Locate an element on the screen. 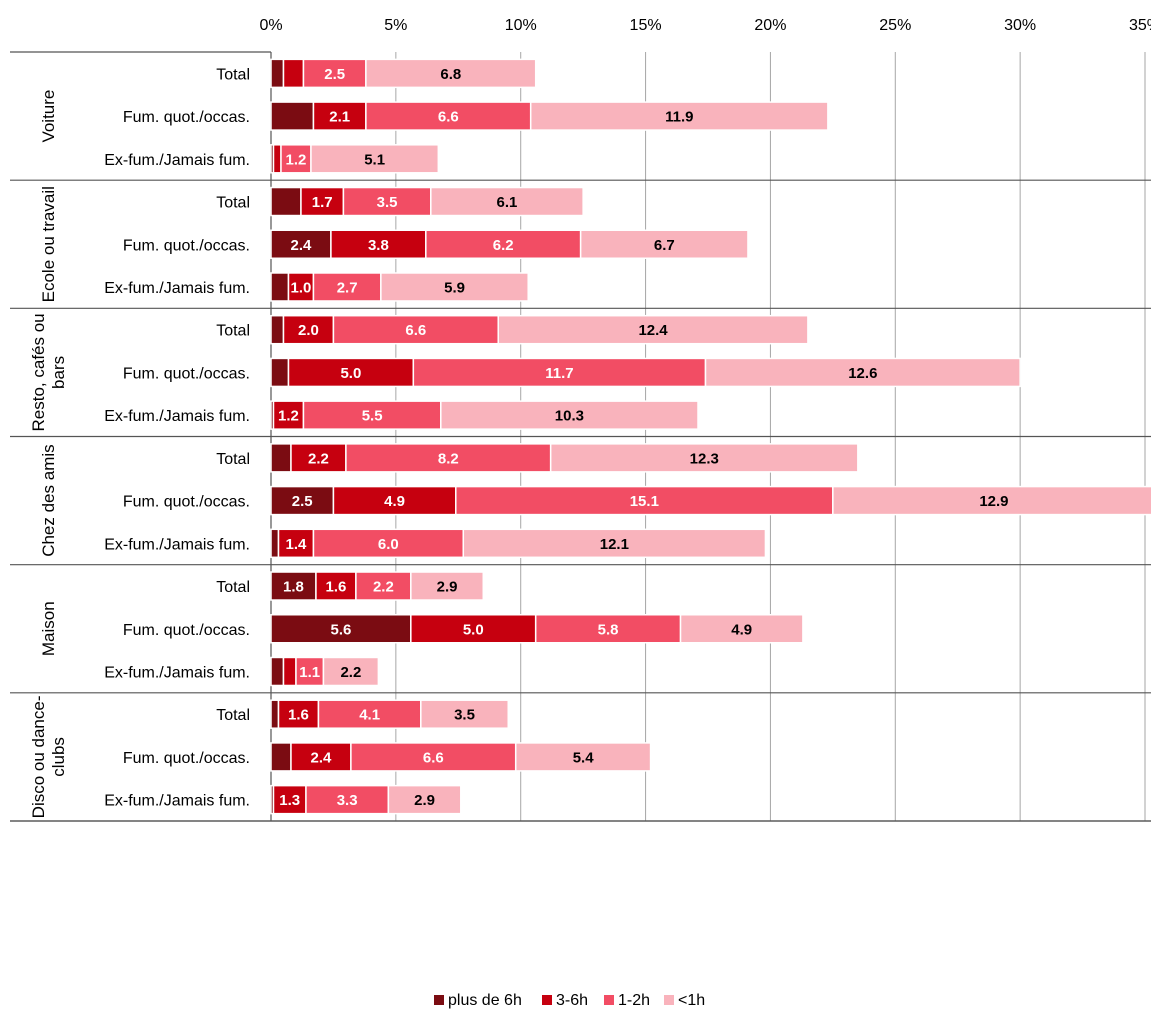  bar-value-label: 2.9 is located at coordinates (424, 800).